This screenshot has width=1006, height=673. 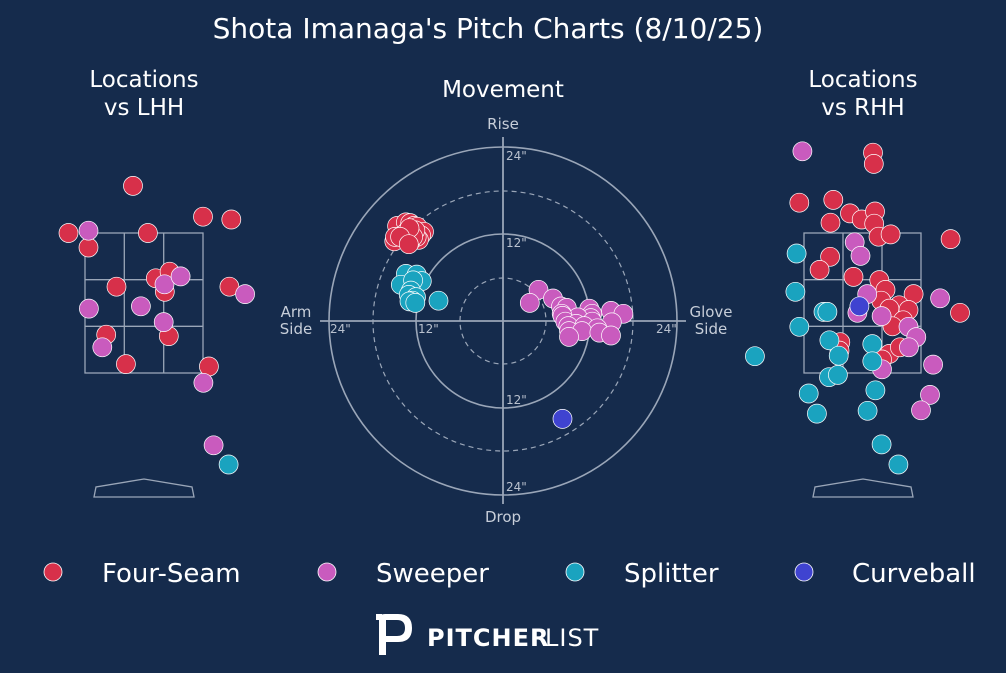 What do you see at coordinates (666, 329) in the screenshot?
I see `ring-label-right-24: 24"` at bounding box center [666, 329].